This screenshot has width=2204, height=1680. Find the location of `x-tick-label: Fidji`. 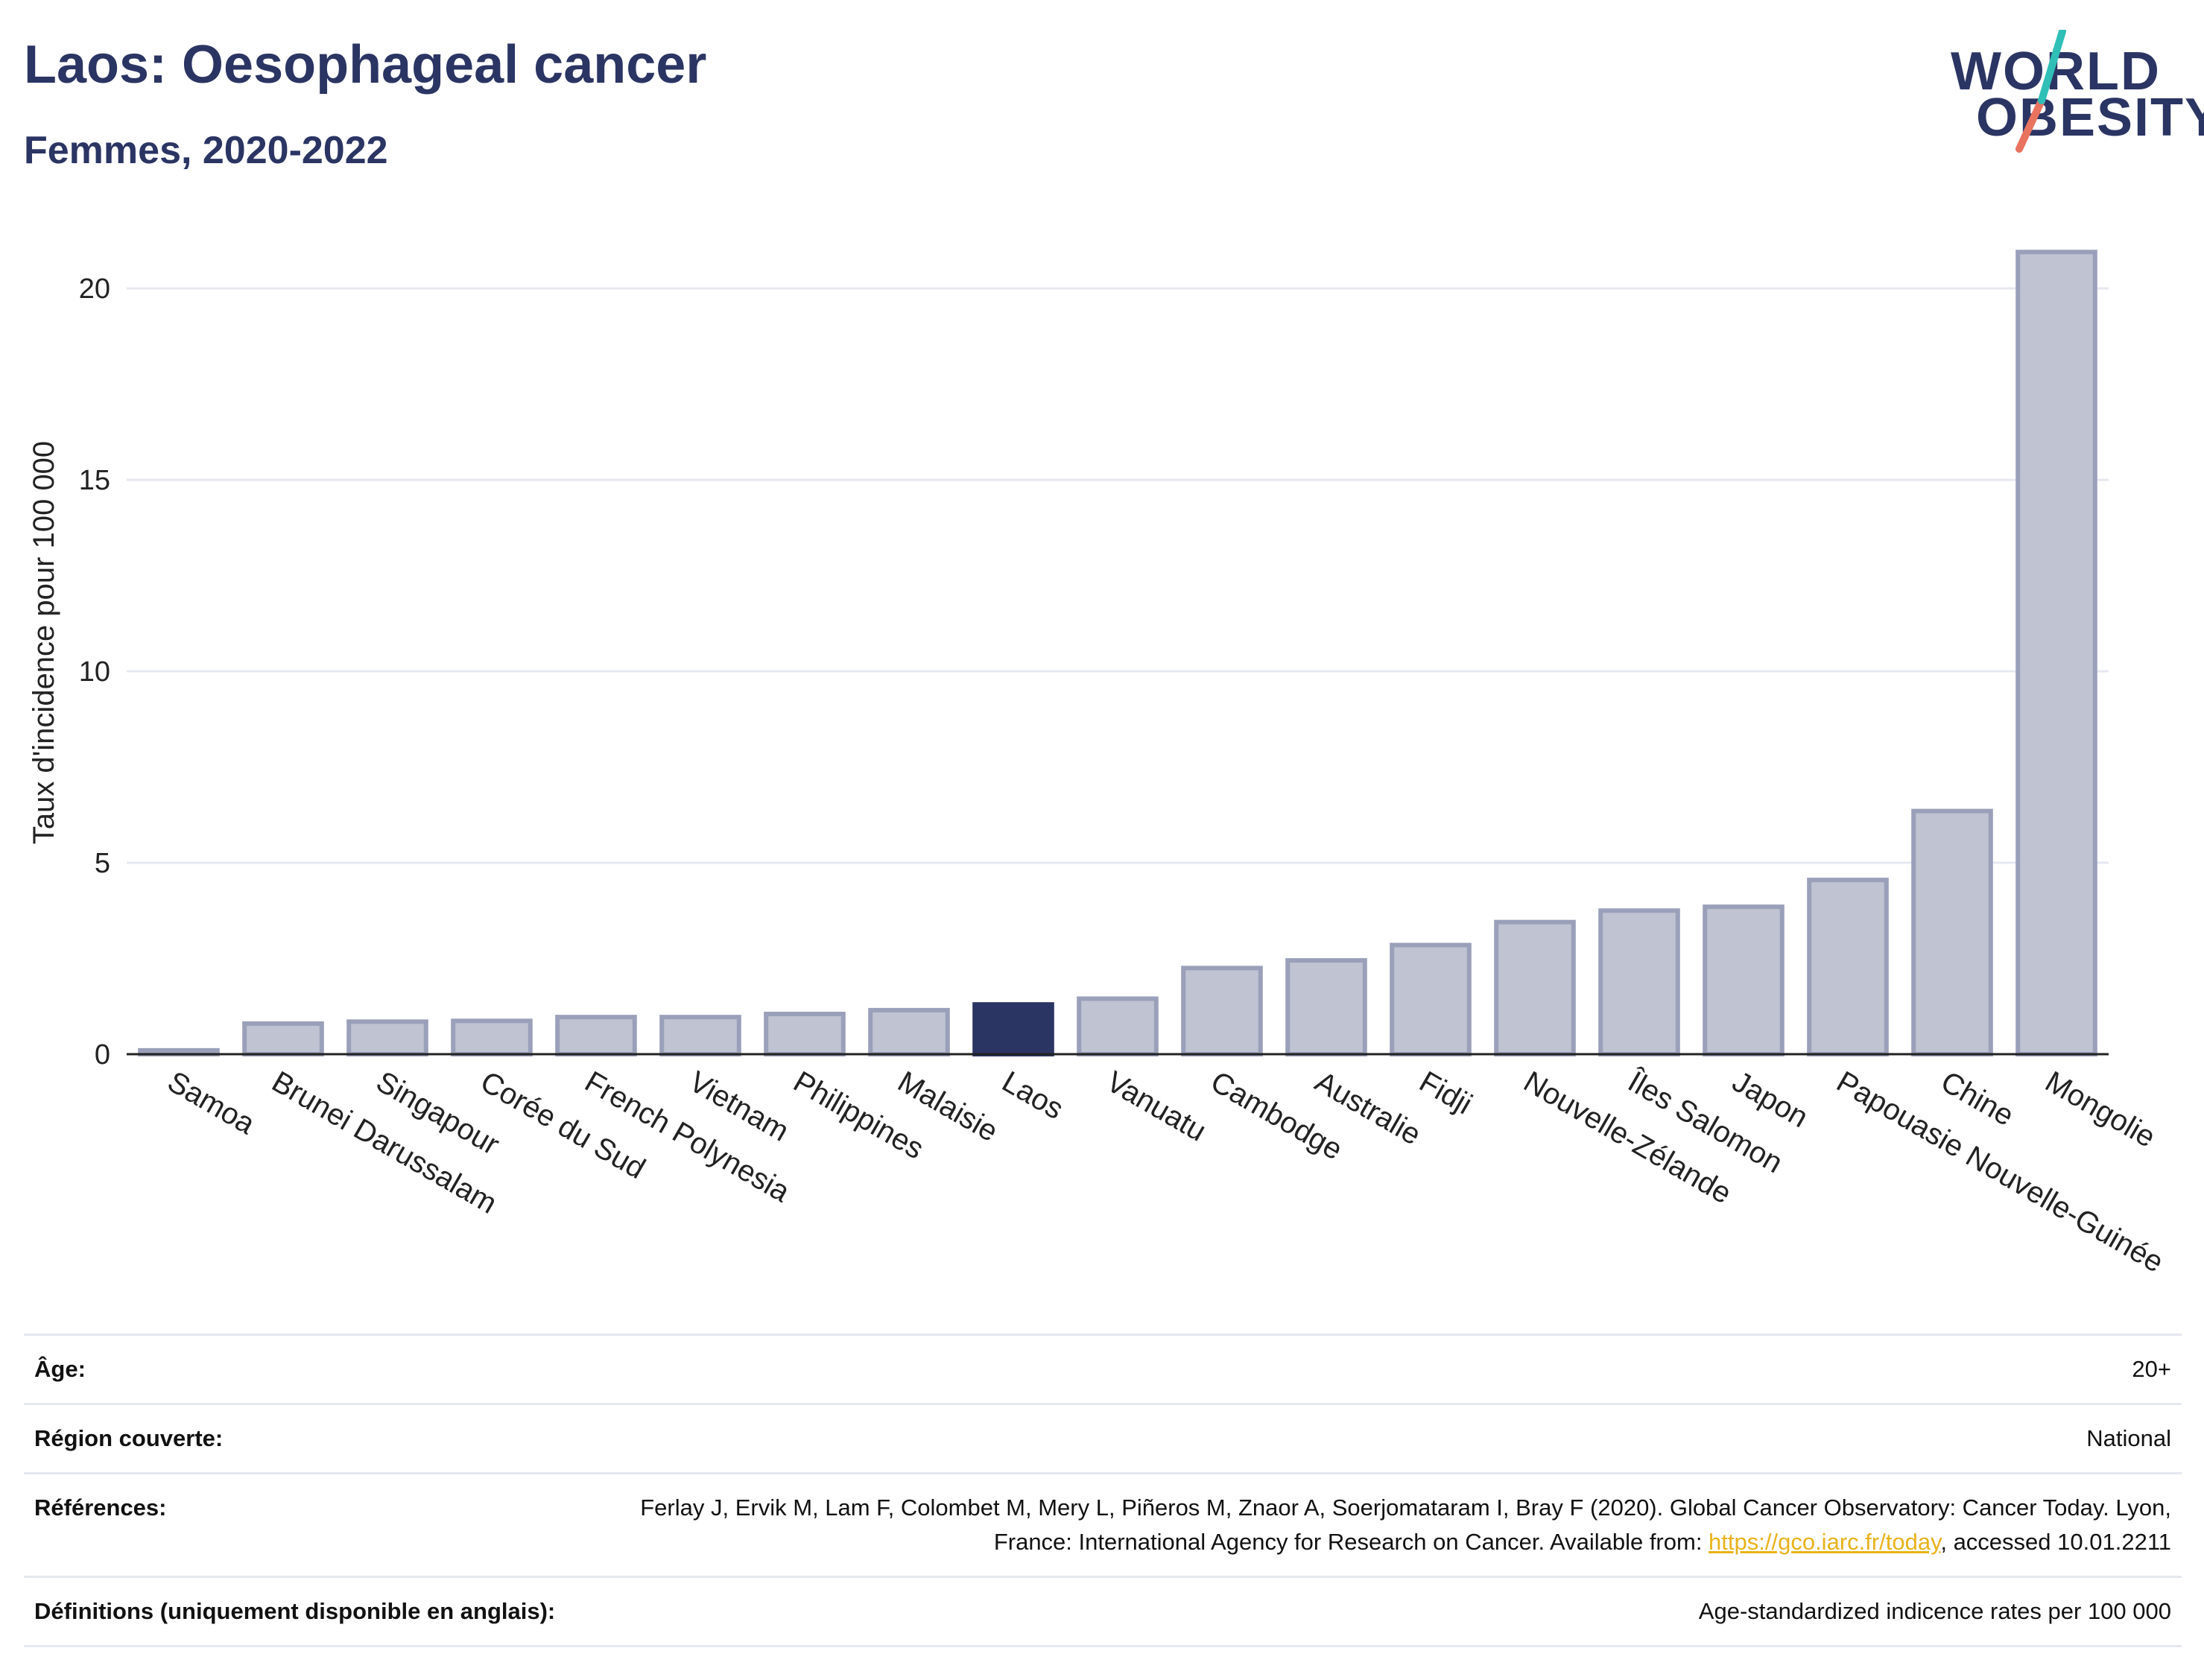

x-tick-label: Fidji is located at coordinates (1446, 1093).